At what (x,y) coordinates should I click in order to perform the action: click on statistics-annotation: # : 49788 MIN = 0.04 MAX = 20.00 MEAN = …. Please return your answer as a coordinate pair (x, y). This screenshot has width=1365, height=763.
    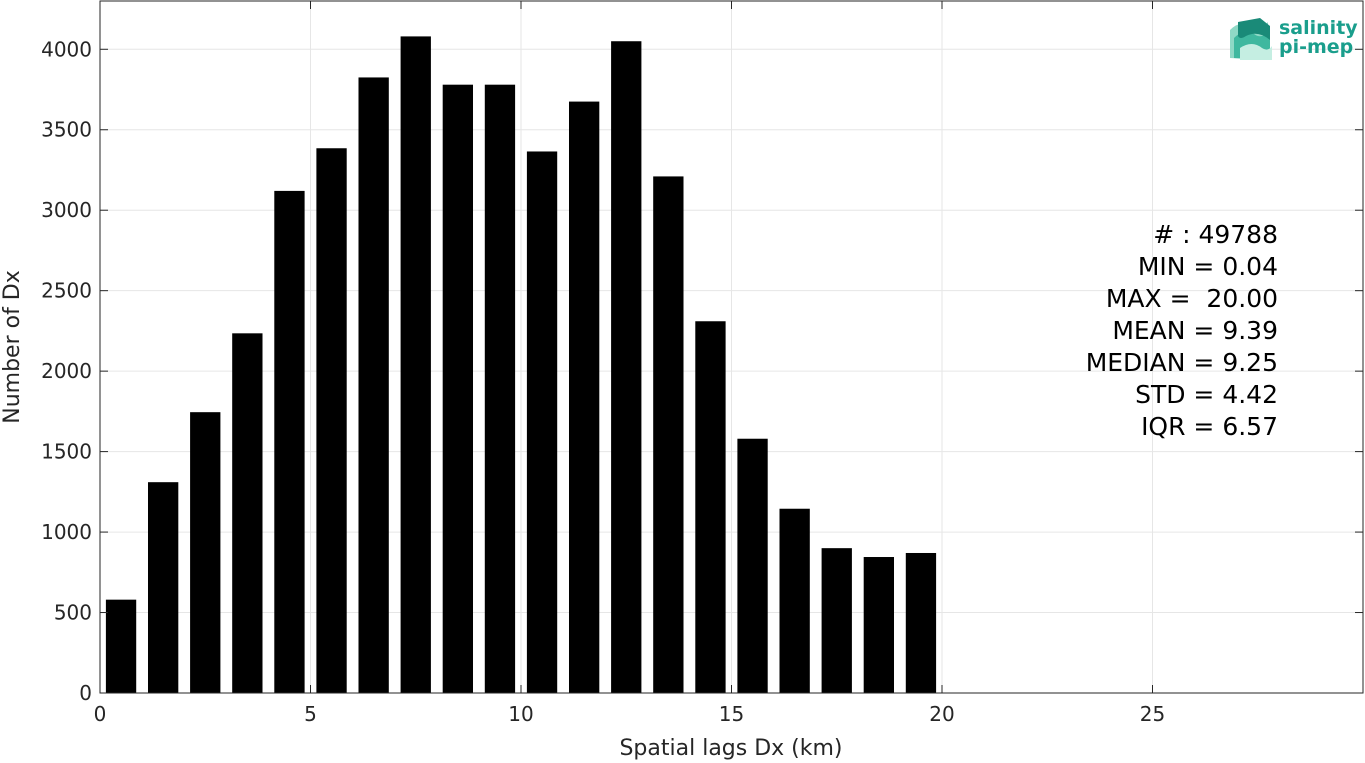
    Looking at the image, I should click on (1182, 330).